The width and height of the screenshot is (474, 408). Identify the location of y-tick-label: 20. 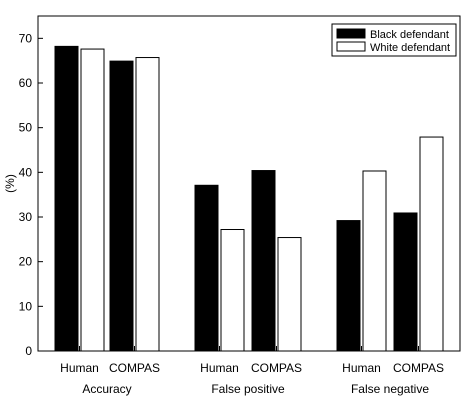
(26, 262).